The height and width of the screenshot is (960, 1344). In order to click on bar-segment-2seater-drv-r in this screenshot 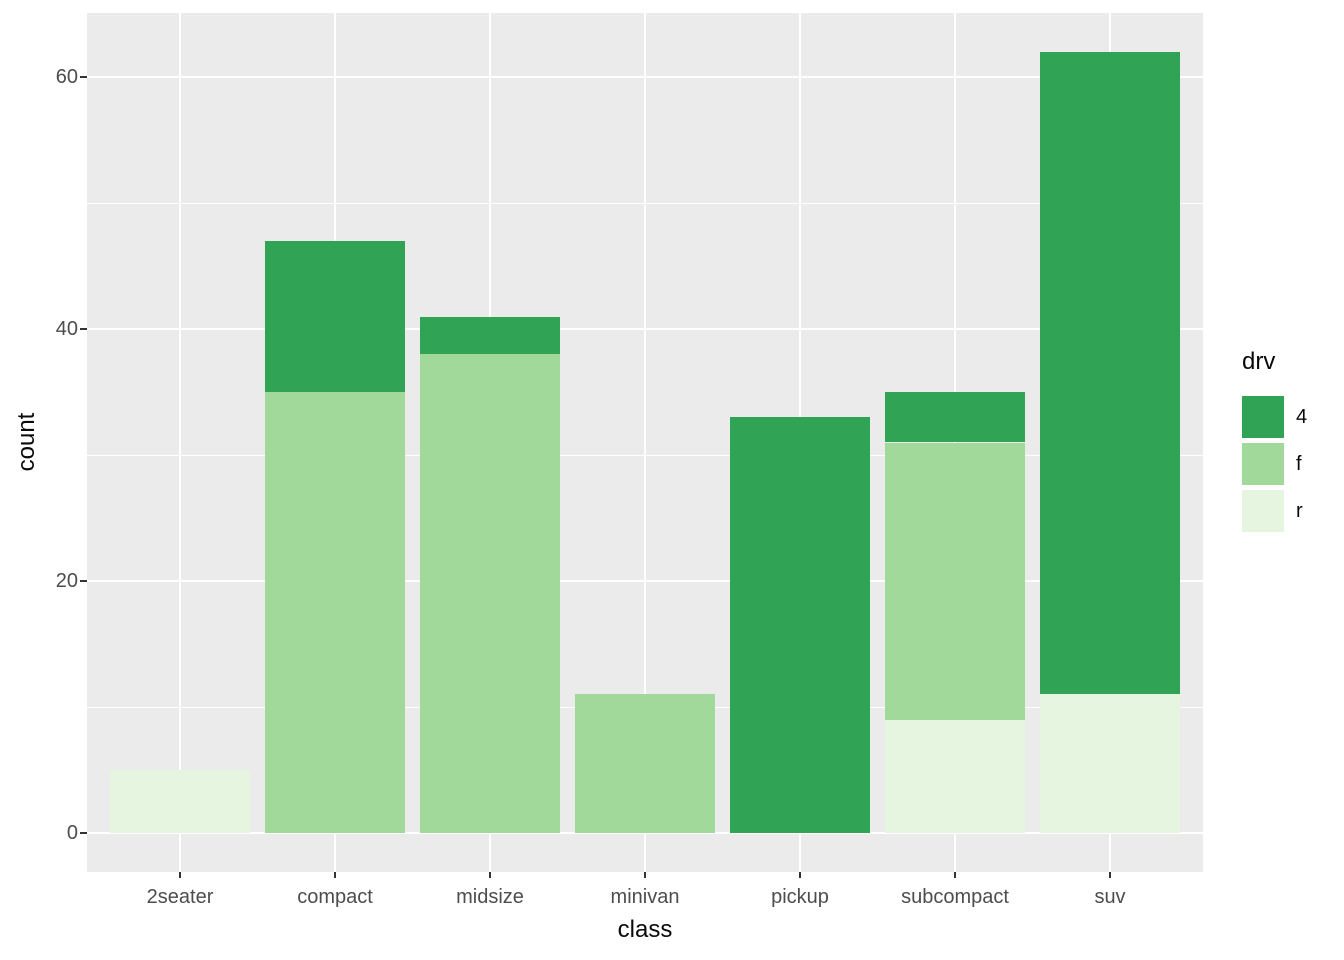, I will do `click(180, 801)`.